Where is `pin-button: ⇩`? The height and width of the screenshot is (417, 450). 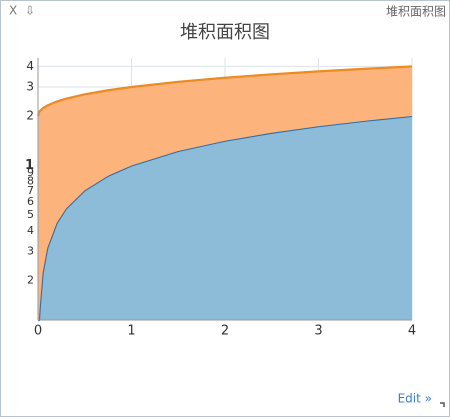 pin-button: ⇩ is located at coordinates (30, 11).